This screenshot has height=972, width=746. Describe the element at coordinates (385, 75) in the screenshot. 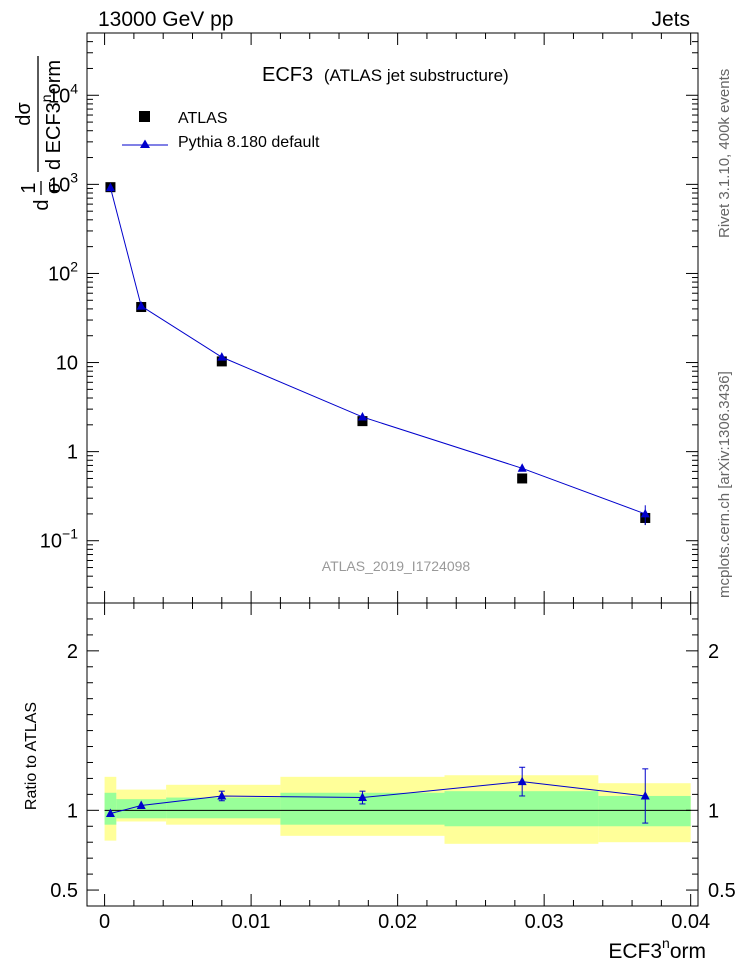

I see `plot-title: ECF3 (ATLAS jet substructure)` at that location.